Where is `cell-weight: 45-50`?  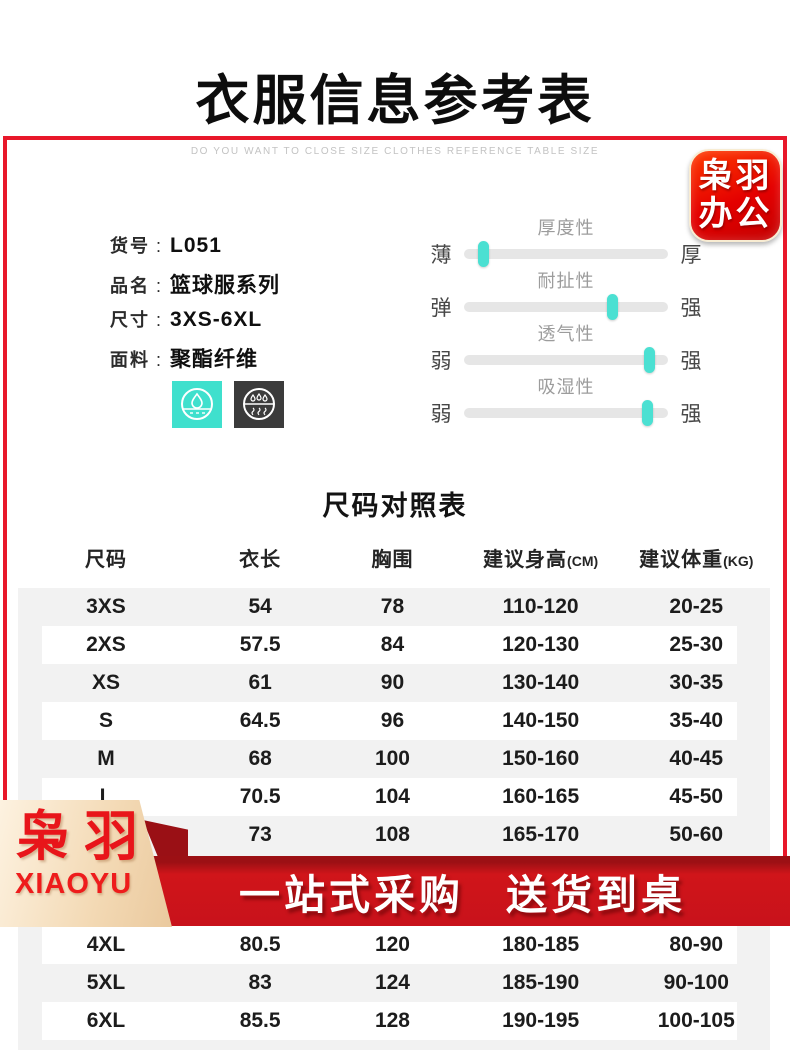 cell-weight: 45-50 is located at coordinates (696, 796).